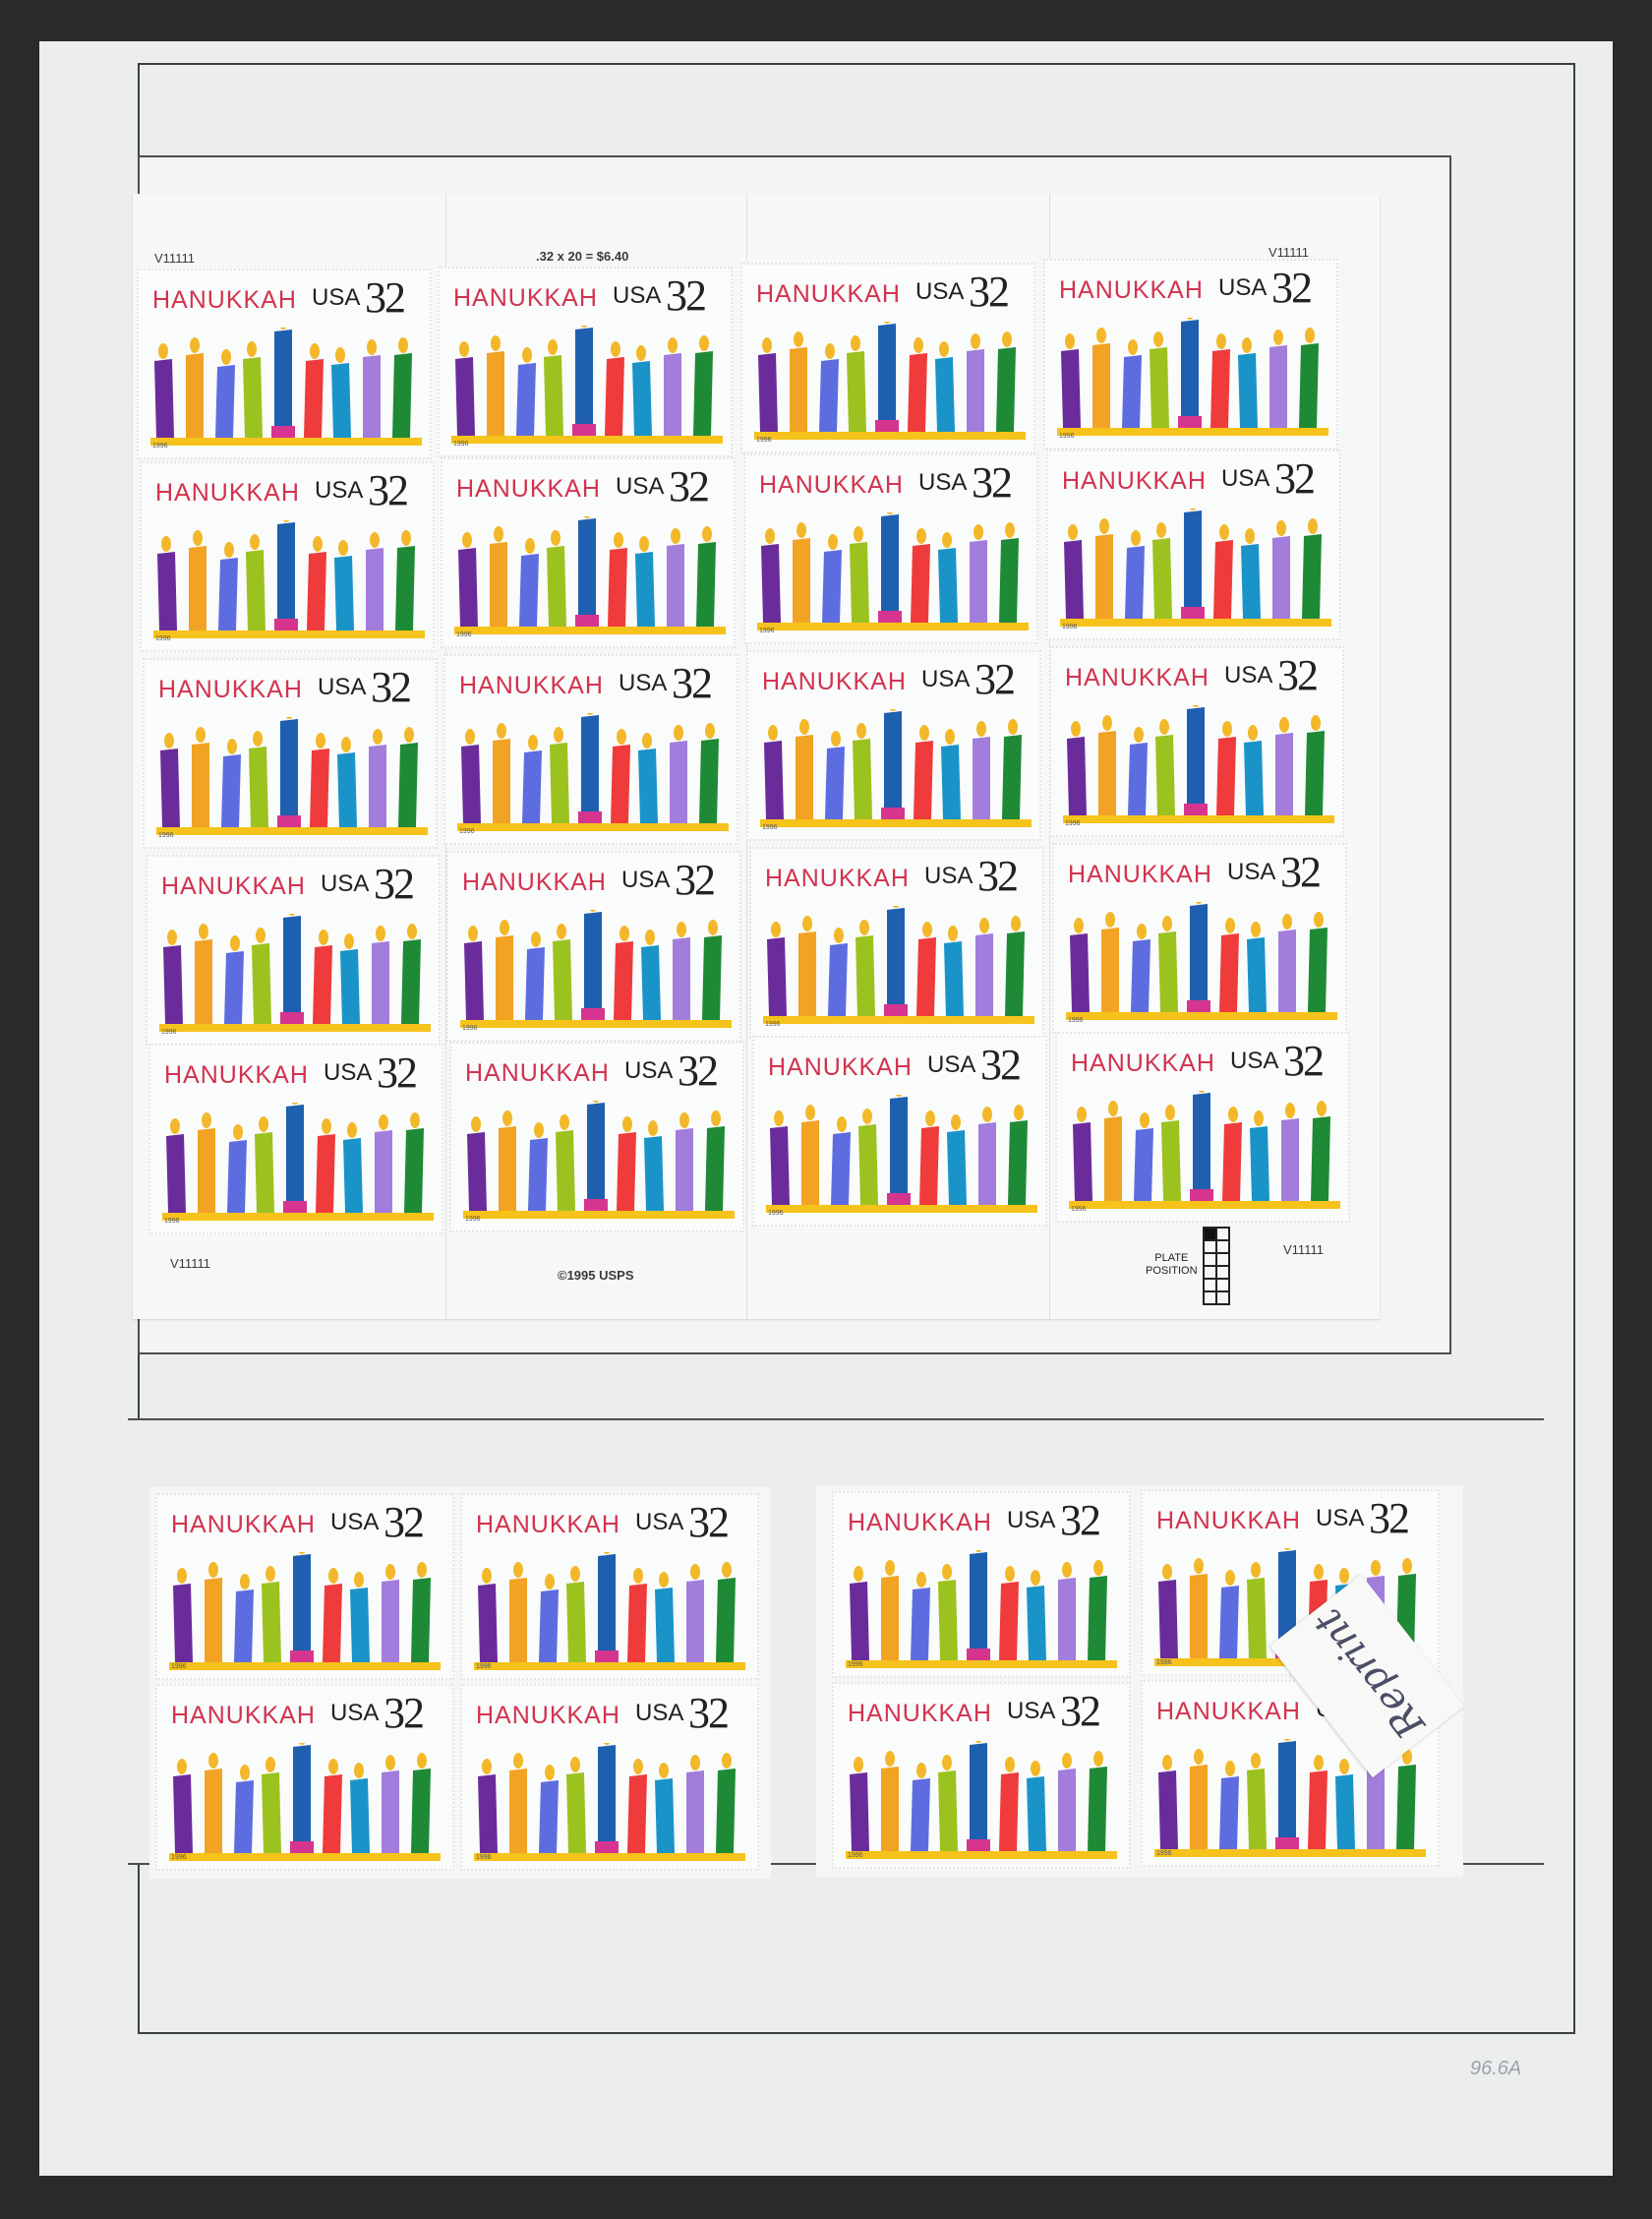 The height and width of the screenshot is (2219, 1652). I want to click on plate-position-diagram, so click(1216, 1266).